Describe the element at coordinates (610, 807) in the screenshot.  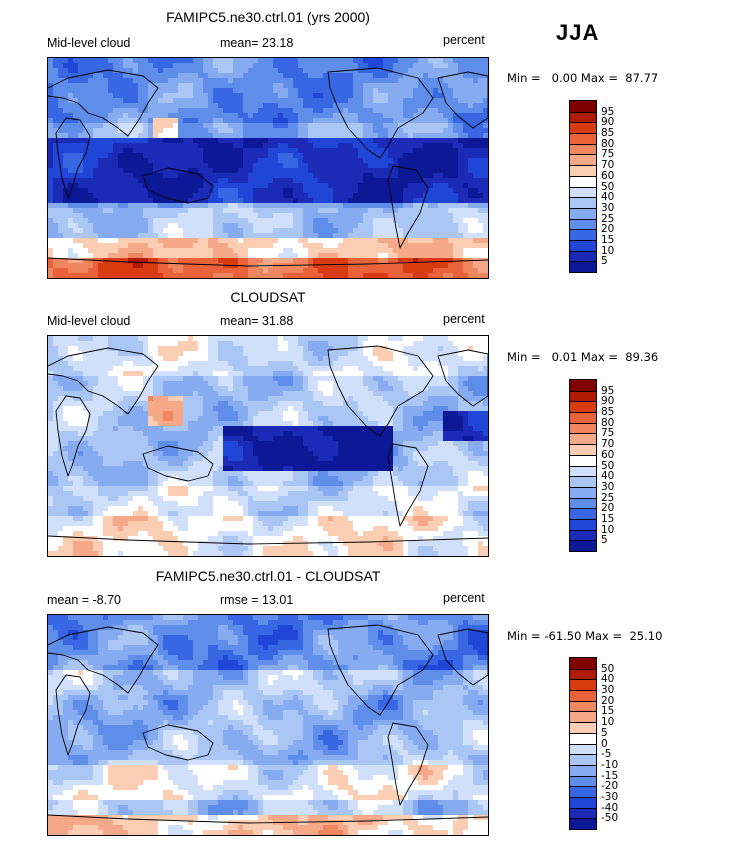
I see `colorbar-label: -40` at that location.